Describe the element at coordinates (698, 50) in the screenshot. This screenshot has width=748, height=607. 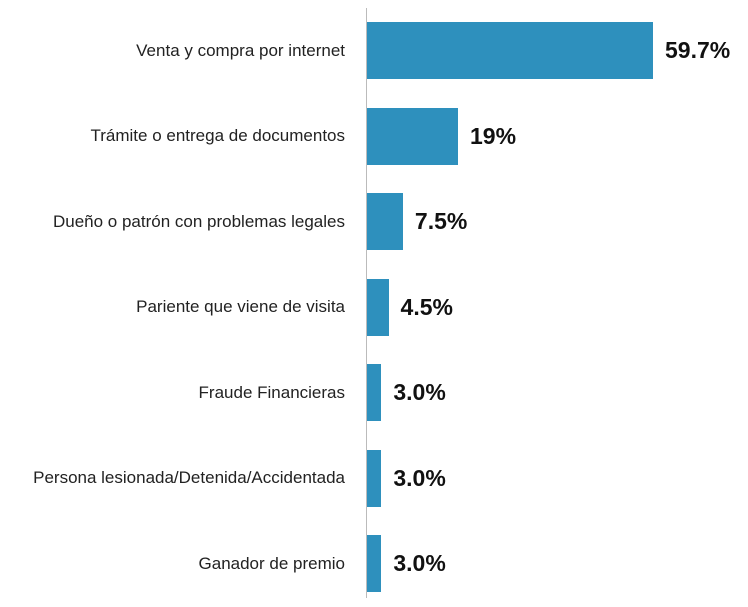
I see `value-label: 59.7%` at that location.